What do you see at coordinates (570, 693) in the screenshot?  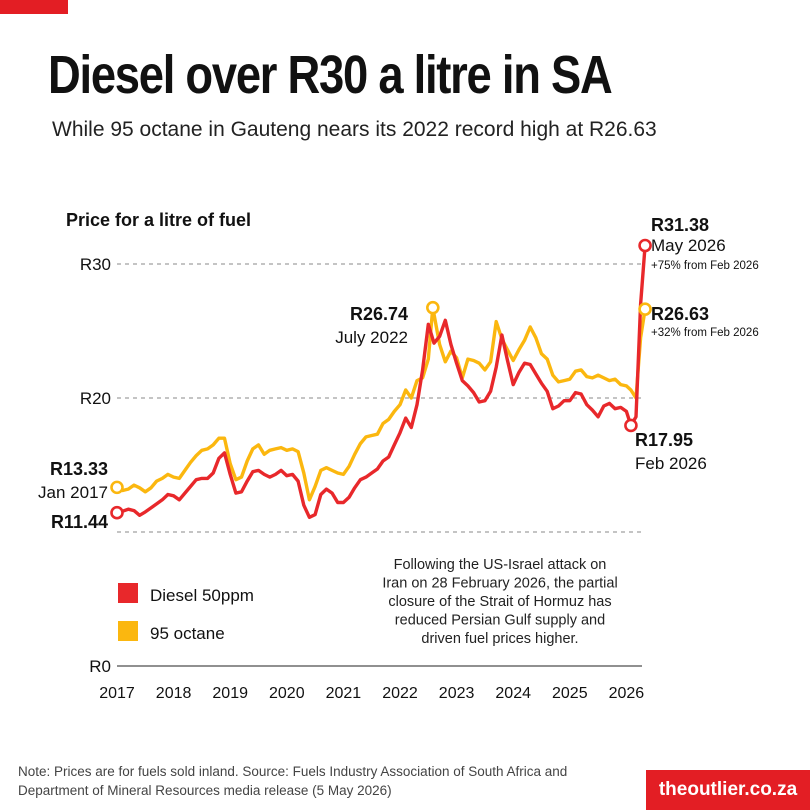 I see `x-tick-label: 2025` at bounding box center [570, 693].